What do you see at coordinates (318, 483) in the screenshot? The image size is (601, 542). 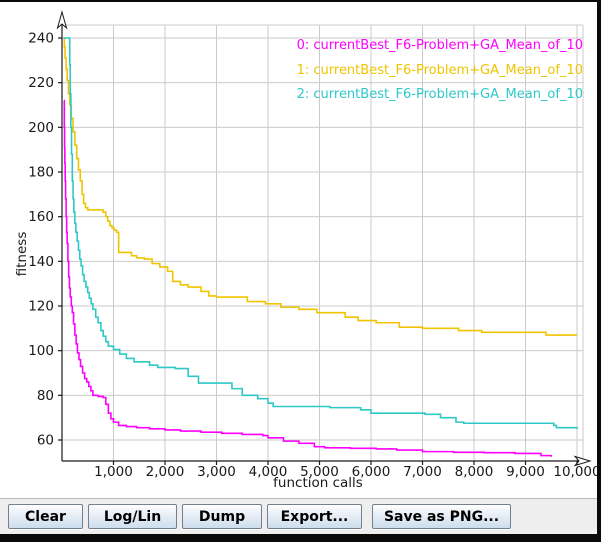 I see `x-axis-title: function calls` at bounding box center [318, 483].